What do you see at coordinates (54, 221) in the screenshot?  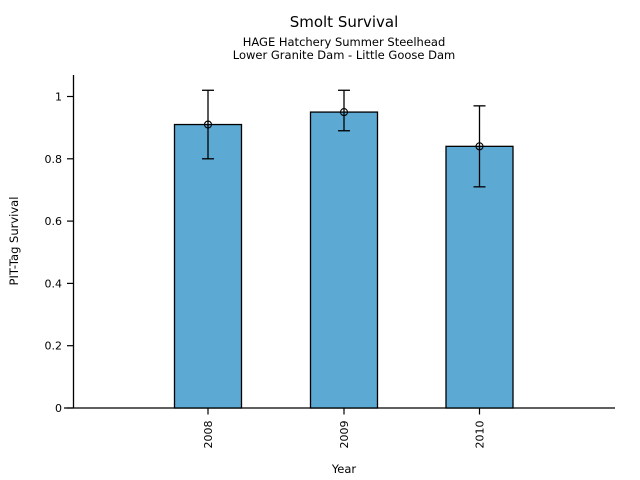 I see `y-tick-label: 0.6` at bounding box center [54, 221].